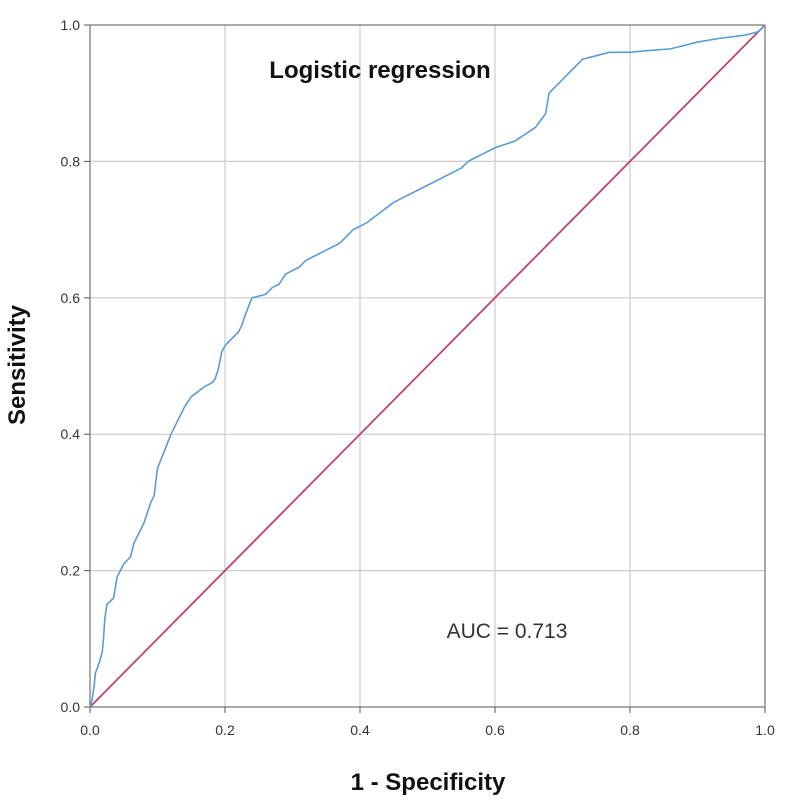  What do you see at coordinates (17, 364) in the screenshot?
I see `y-axis-title: Sensitivity` at bounding box center [17, 364].